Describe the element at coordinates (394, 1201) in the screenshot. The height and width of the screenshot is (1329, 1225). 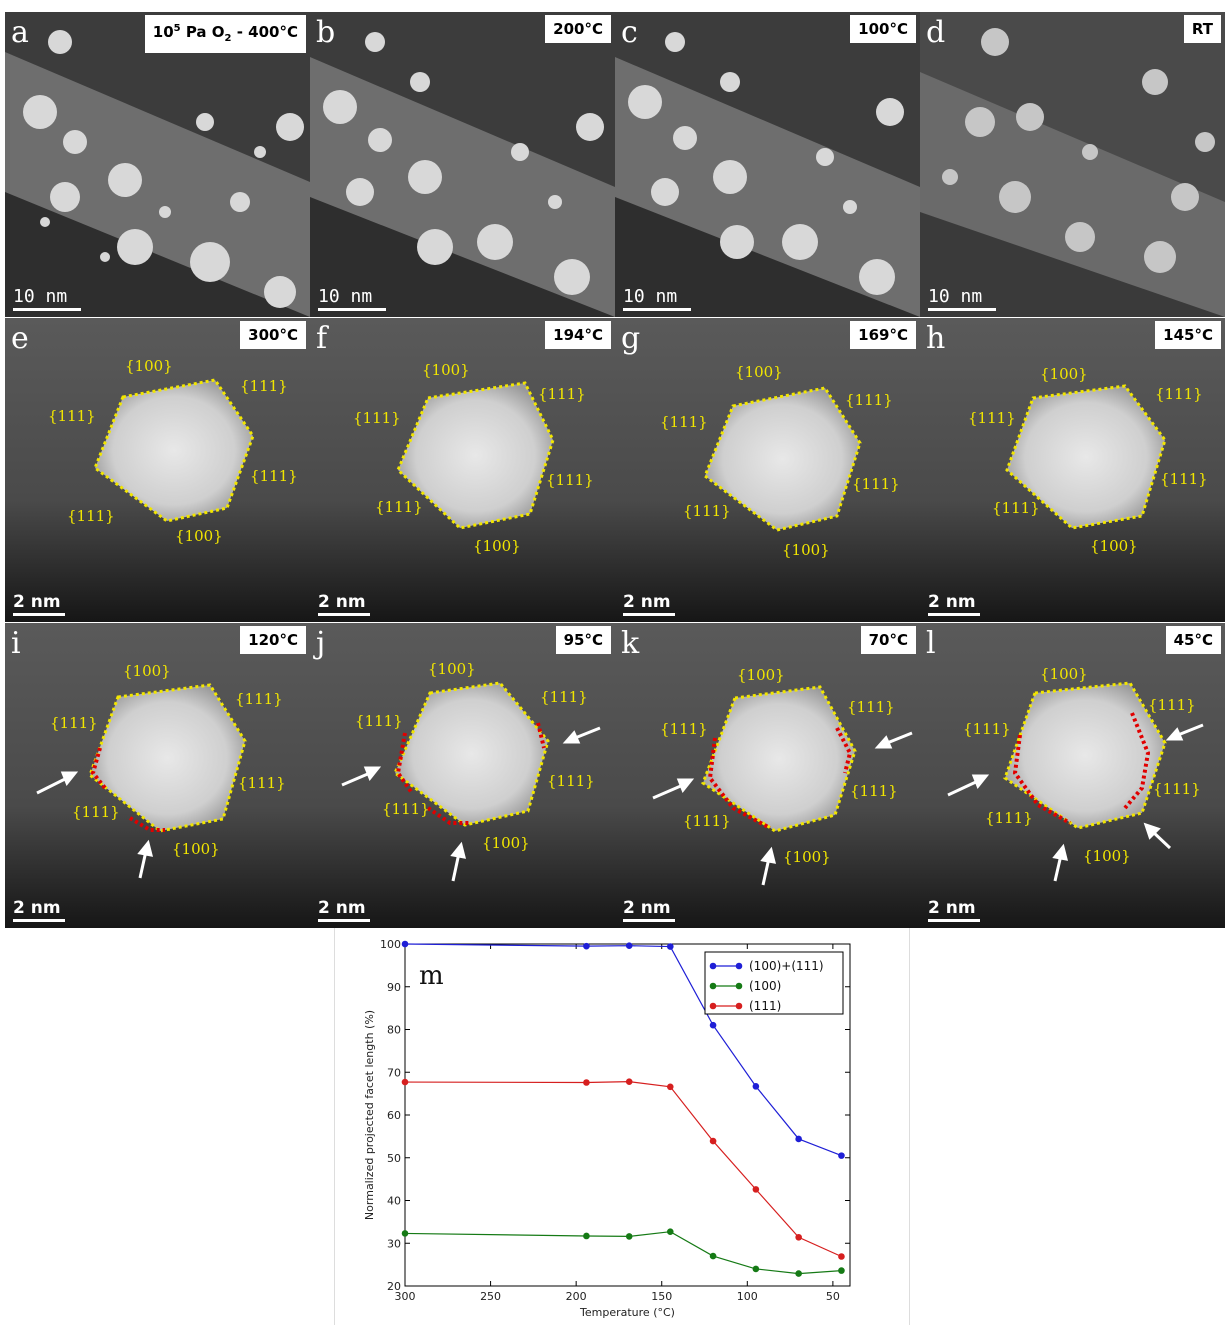
I see `y-tick-label: 40` at that location.